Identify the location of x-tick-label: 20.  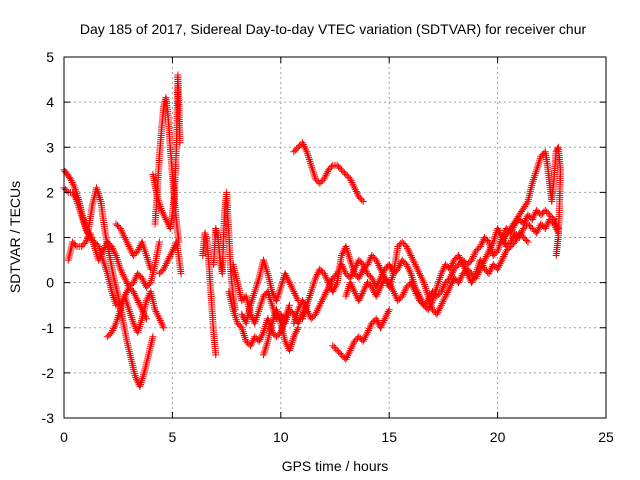
(498, 437).